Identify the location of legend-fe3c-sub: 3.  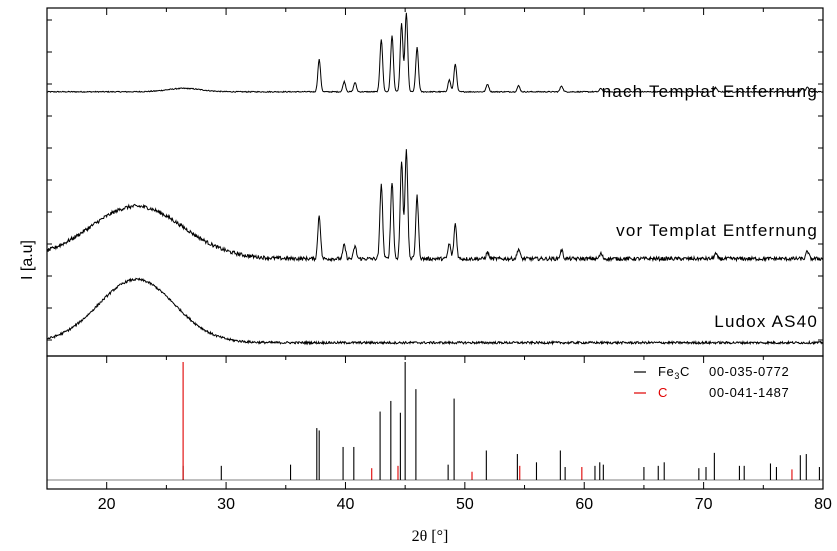
(677, 376).